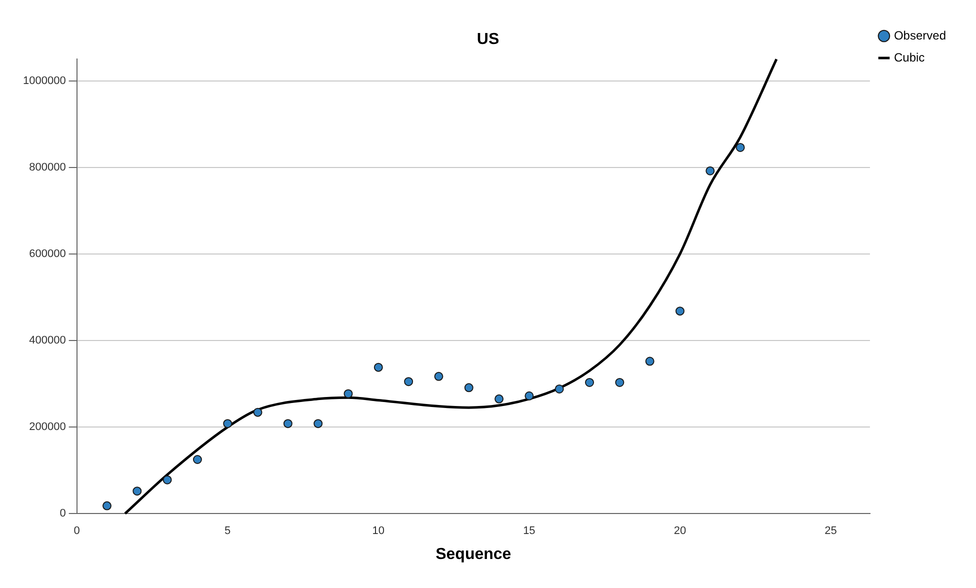 This screenshot has width=976, height=588. Describe the element at coordinates (44, 80) in the screenshot. I see `y-tick-label: 1000000` at that location.